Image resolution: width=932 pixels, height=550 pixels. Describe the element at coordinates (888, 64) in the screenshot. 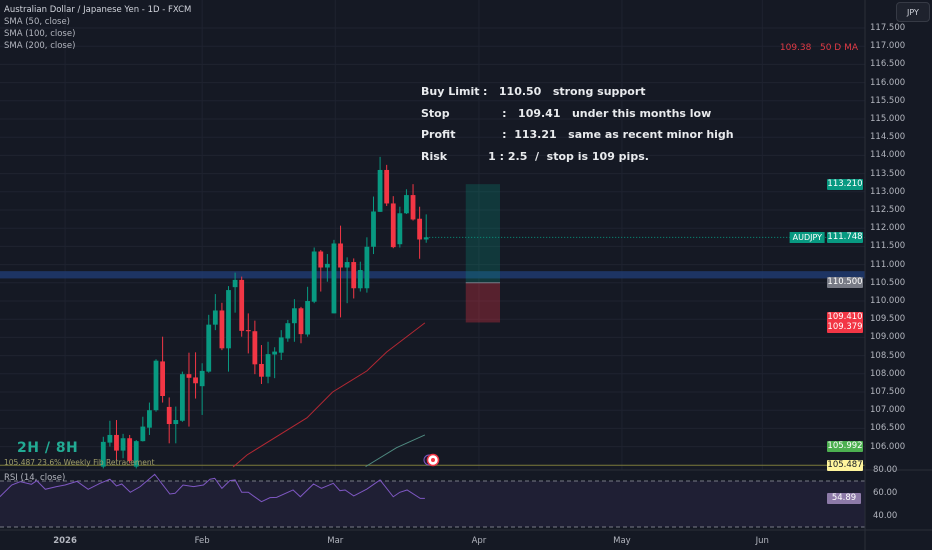

I see `price-tick: 116.500` at that location.